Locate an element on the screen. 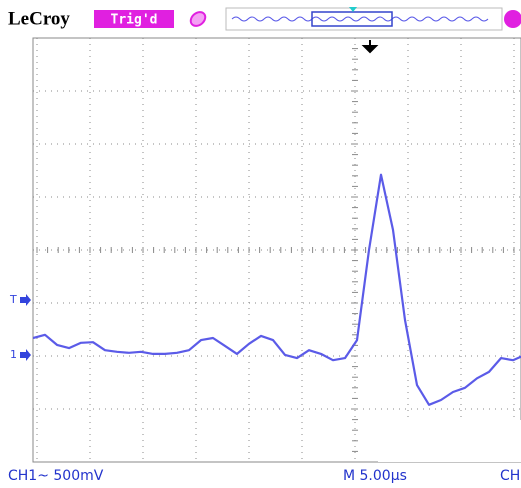 This screenshot has width=521, height=488. ground-arrow is located at coordinates (25, 355).